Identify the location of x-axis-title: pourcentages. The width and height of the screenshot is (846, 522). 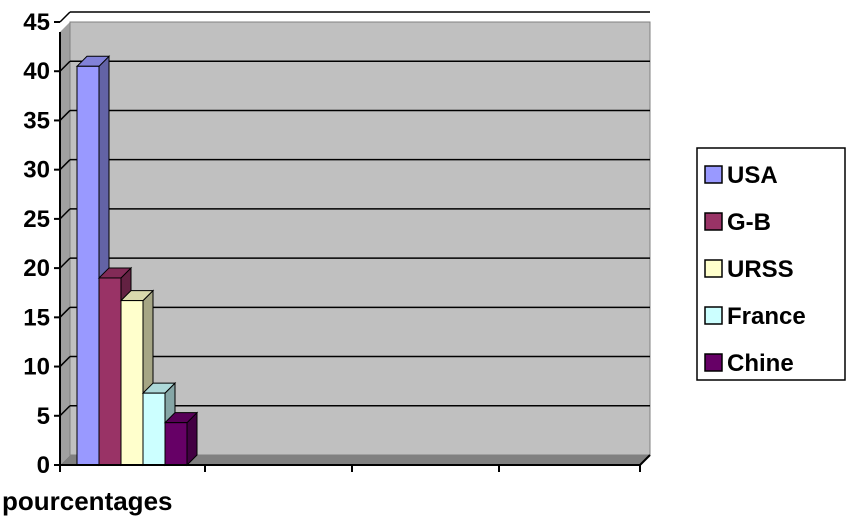
(87, 501).